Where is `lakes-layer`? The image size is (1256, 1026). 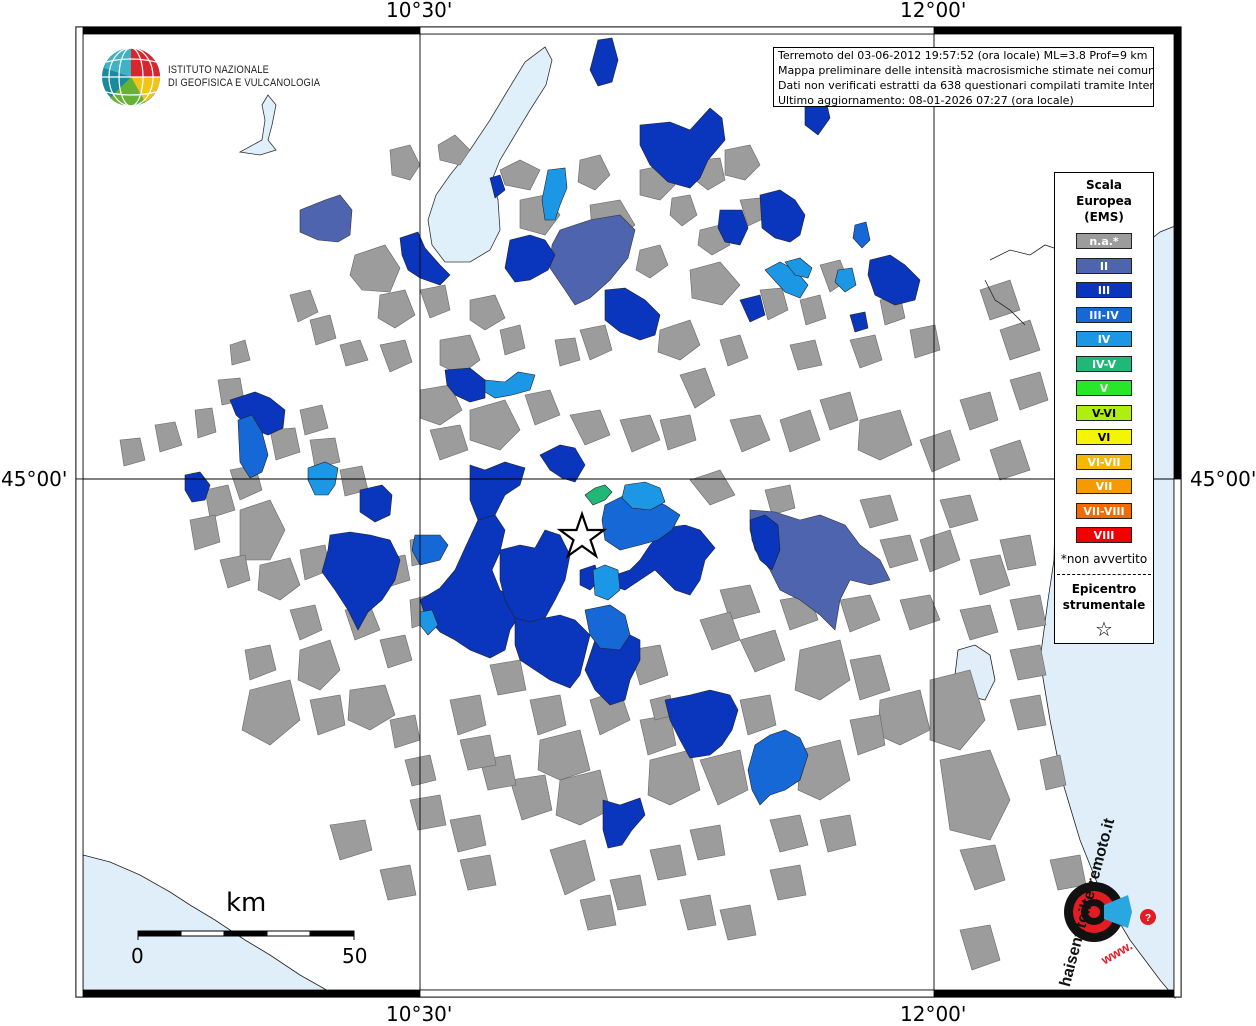 lakes-layer is located at coordinates (395, 154).